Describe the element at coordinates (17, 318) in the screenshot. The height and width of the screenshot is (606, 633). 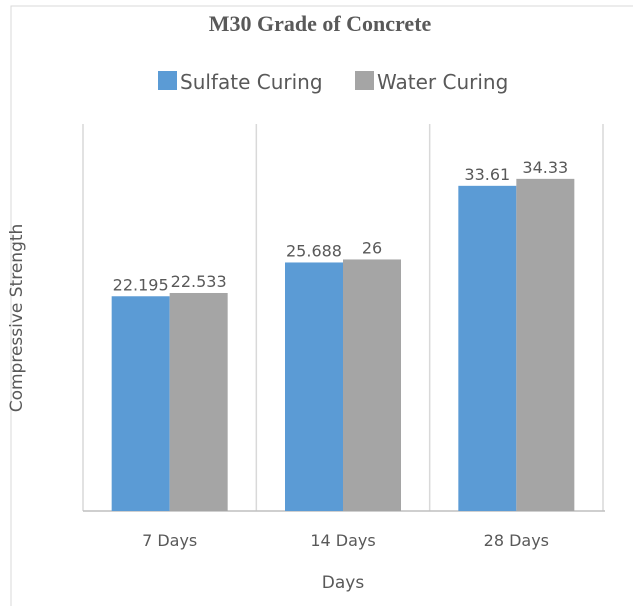
I see `y-axis-label: Compressive Strength` at that location.